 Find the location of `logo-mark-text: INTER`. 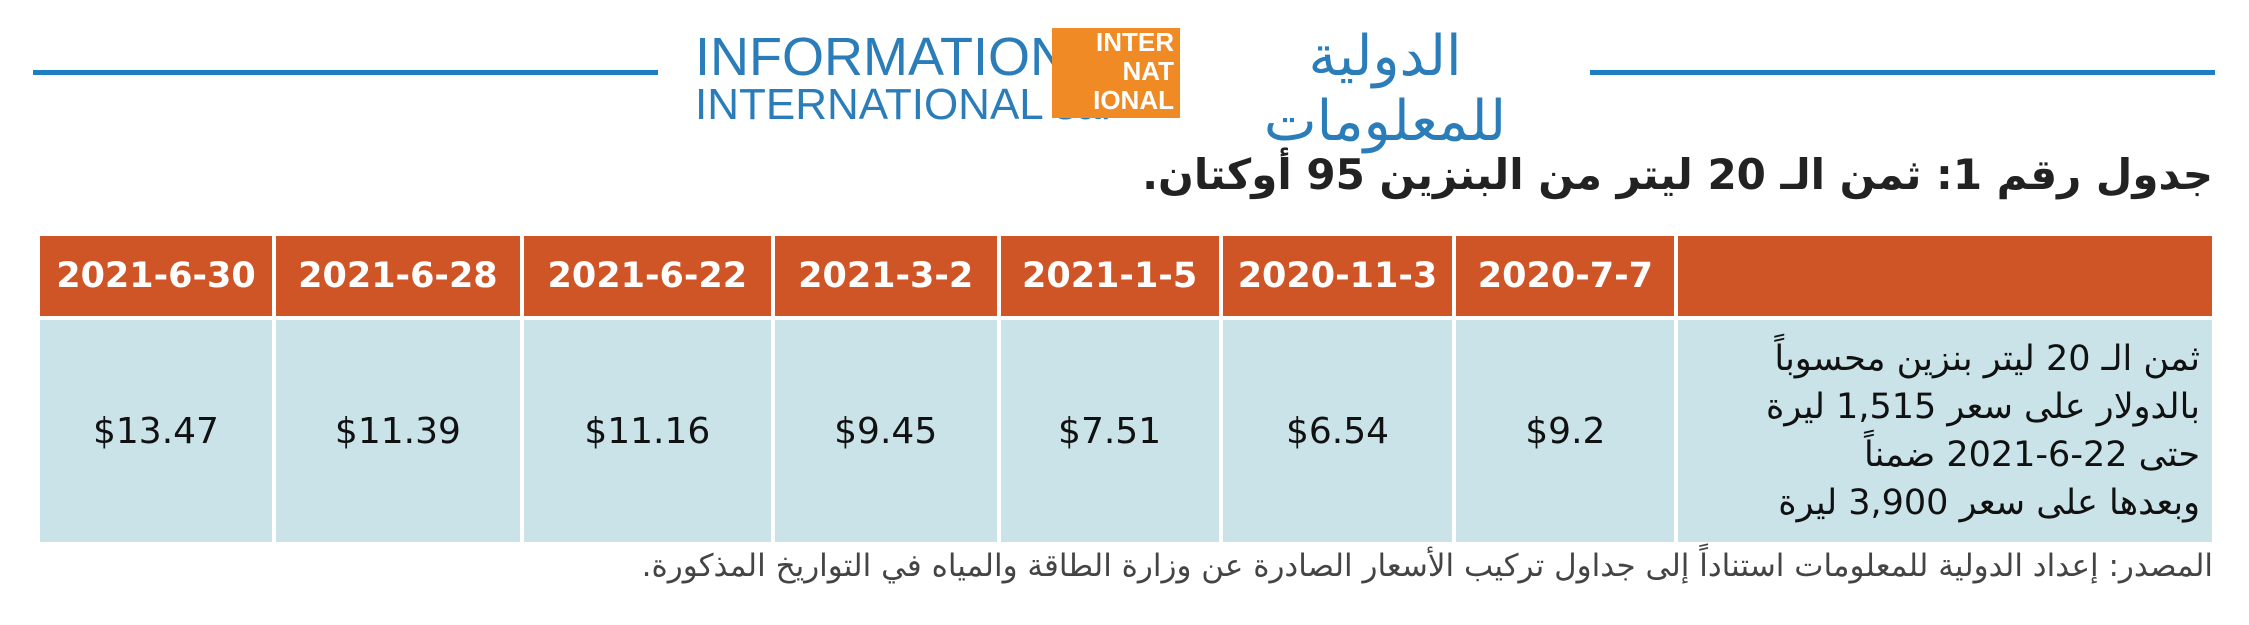

logo-mark-text: INTER is located at coordinates (1135, 42).